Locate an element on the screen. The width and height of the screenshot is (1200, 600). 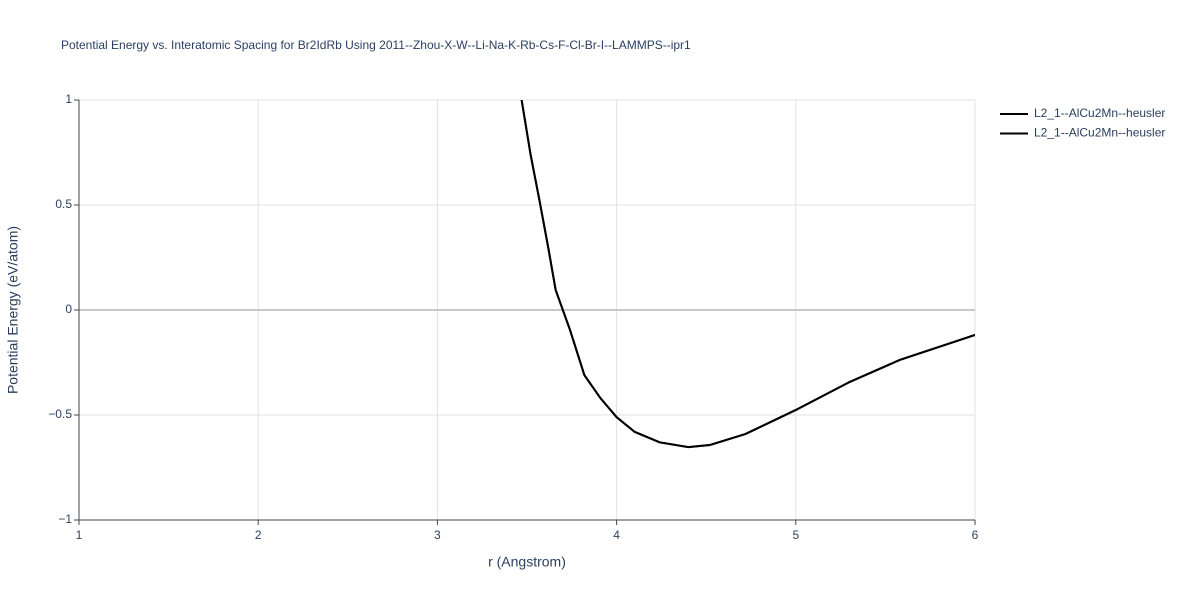
y-axis-title: Potential Energy (eV/atom) is located at coordinates (13, 310).